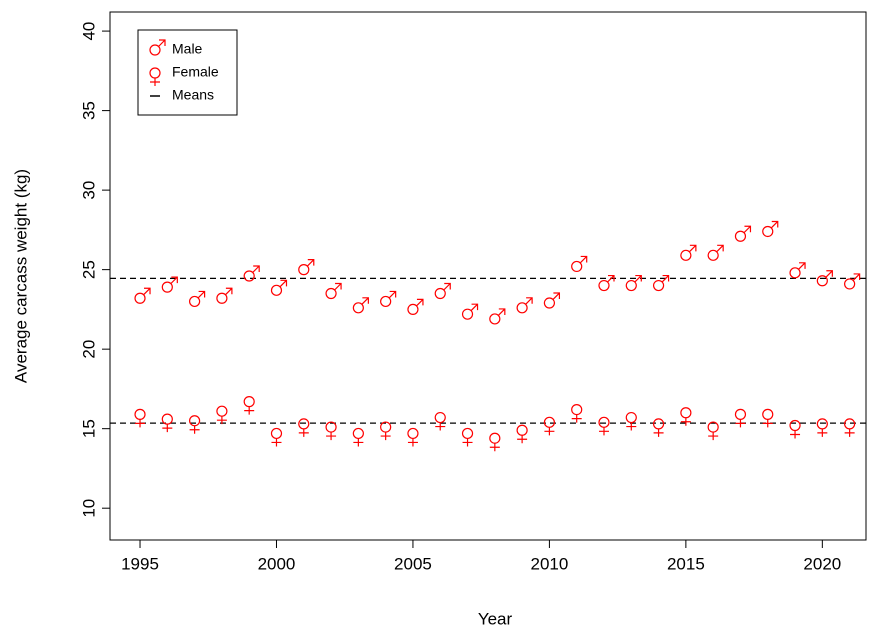  I want to click on legend-label: Female, so click(195, 72).